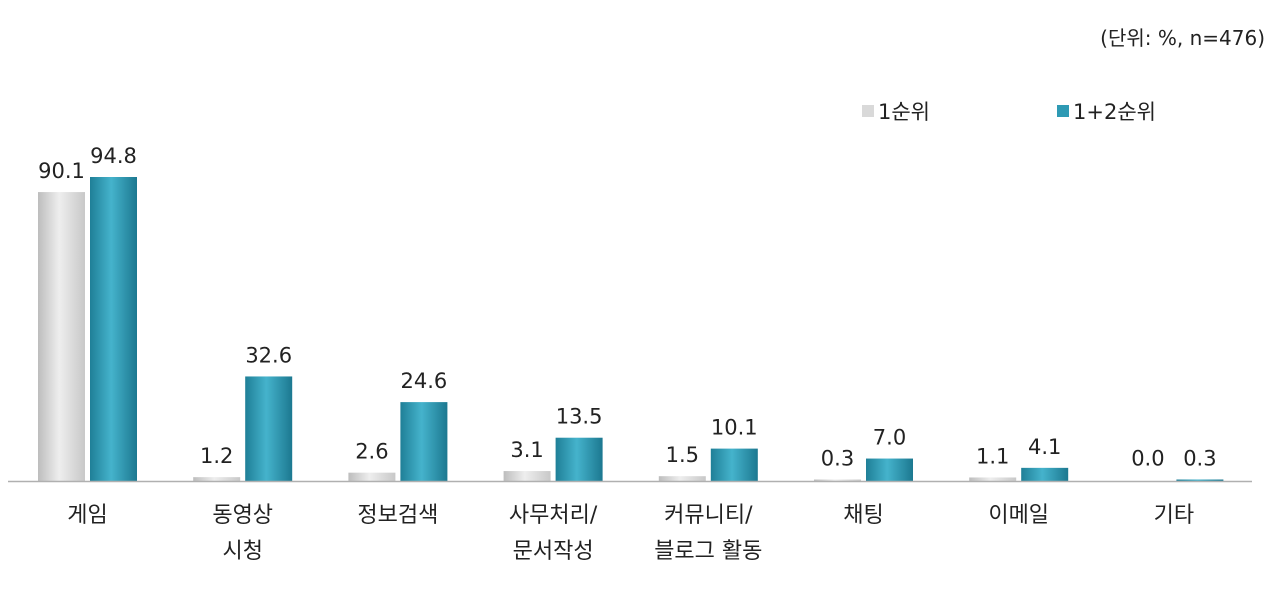  What do you see at coordinates (113, 156) in the screenshot?
I see `value-label-first-second-rank-0: 94.8` at bounding box center [113, 156].